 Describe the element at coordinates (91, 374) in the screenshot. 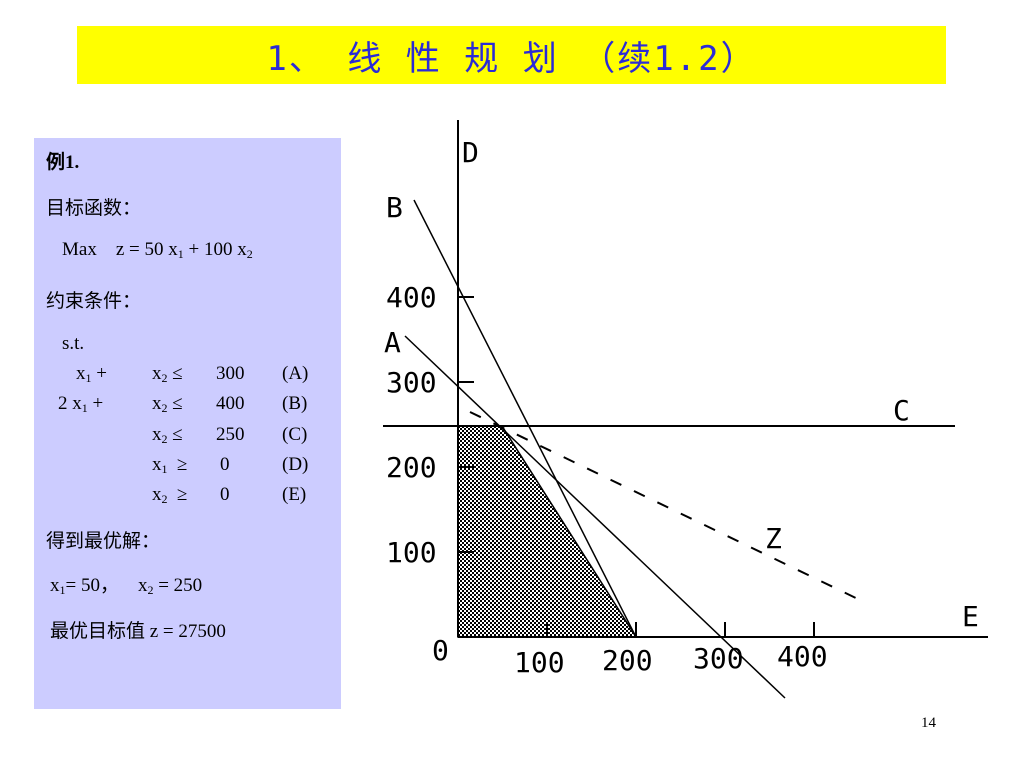

I see `constraint-a-lhs: x1 +` at that location.